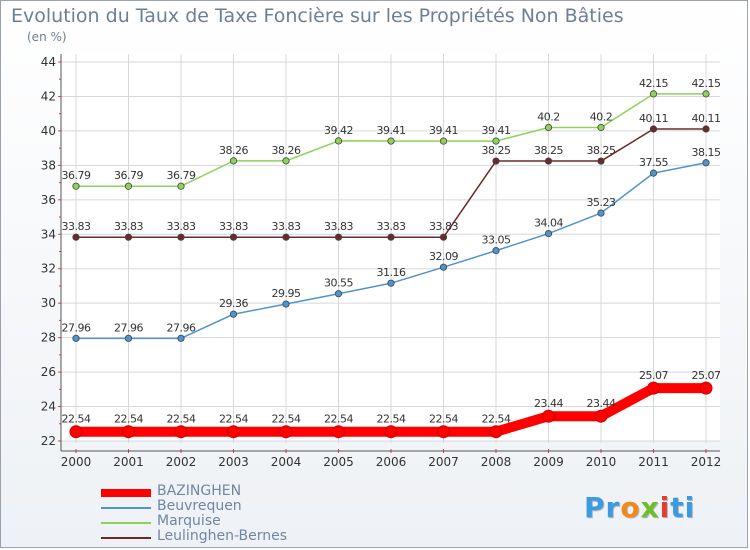  Describe the element at coordinates (706, 375) in the screenshot. I see `data-label: 25.07` at that location.